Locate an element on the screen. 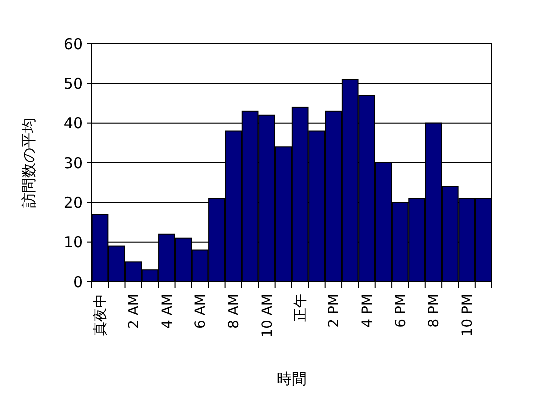 The width and height of the screenshot is (548, 398). x-tick-label: 6 PM is located at coordinates (401, 311).